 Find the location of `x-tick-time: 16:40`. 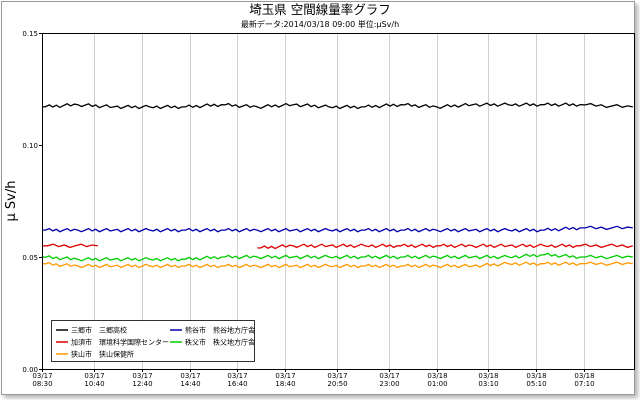

x-tick-time: 16:40 is located at coordinates (237, 384).